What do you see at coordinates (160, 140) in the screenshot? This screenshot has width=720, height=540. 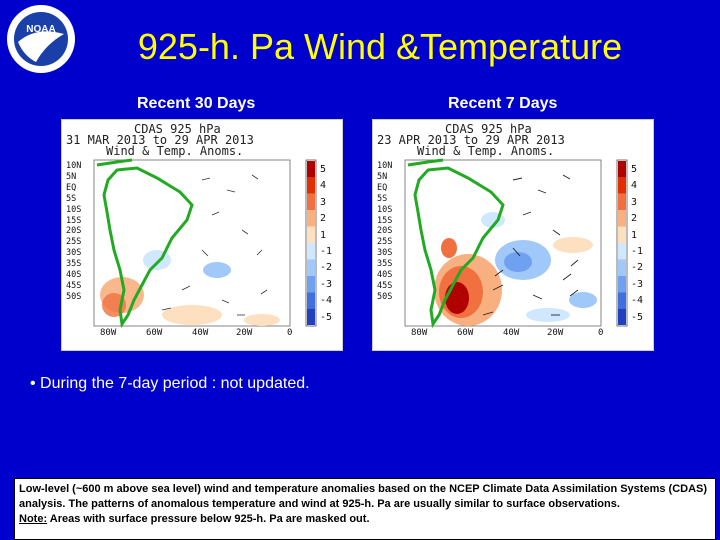 I see `map-head-dates: 31 MAR 2013 to 29 APR 2013` at bounding box center [160, 140].